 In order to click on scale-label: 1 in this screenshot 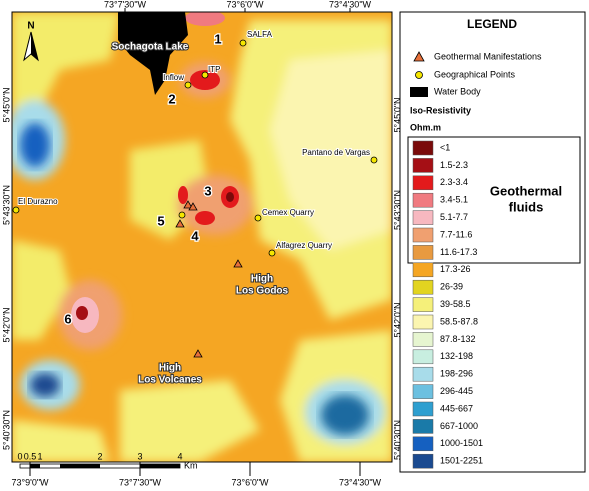, I will do `click(39, 456)`.